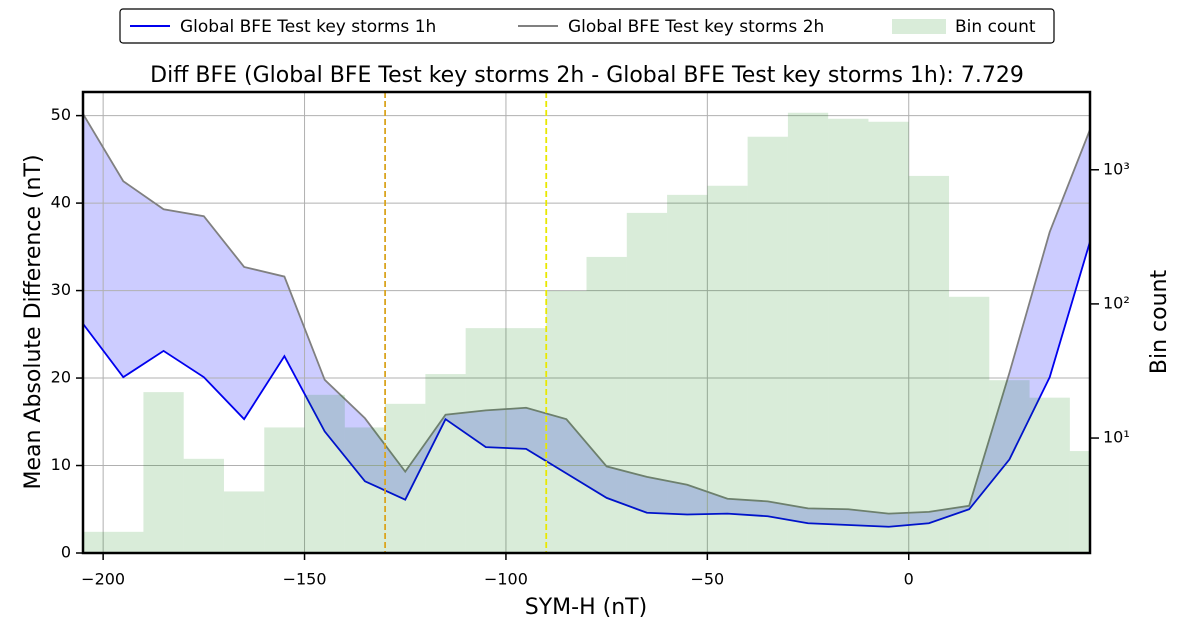 This screenshot has width=1183, height=631. Describe the element at coordinates (1116, 437) in the screenshot. I see `y2-tick-label: 10¹` at that location.